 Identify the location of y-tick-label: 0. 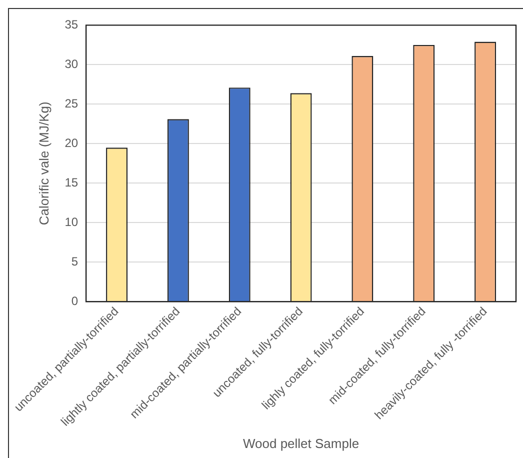
(74, 301).